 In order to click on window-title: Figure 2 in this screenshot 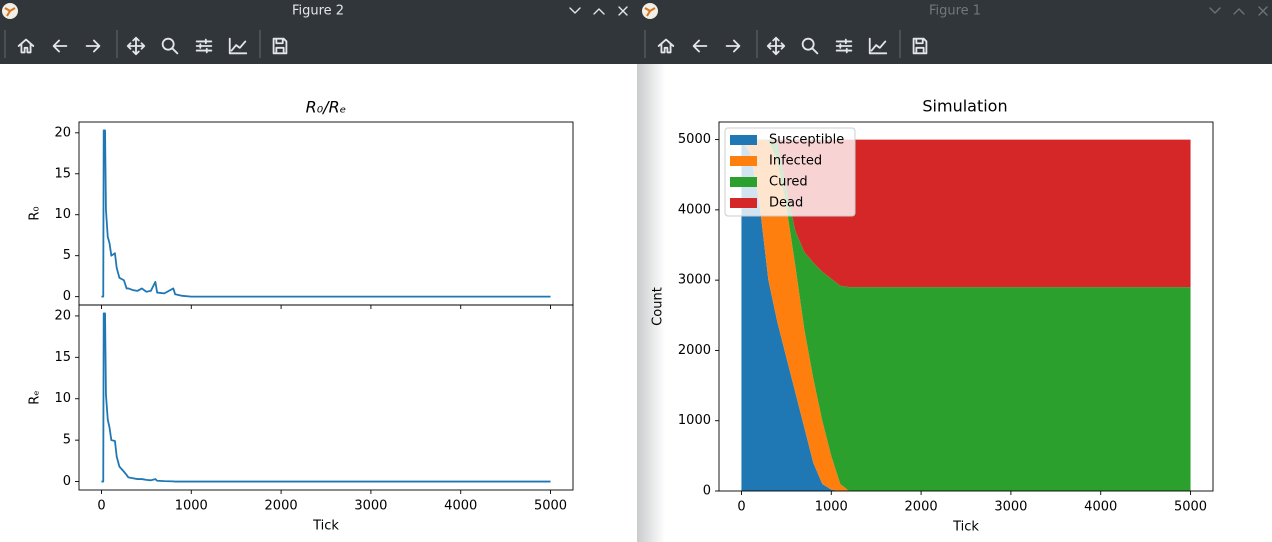, I will do `click(318, 11)`.